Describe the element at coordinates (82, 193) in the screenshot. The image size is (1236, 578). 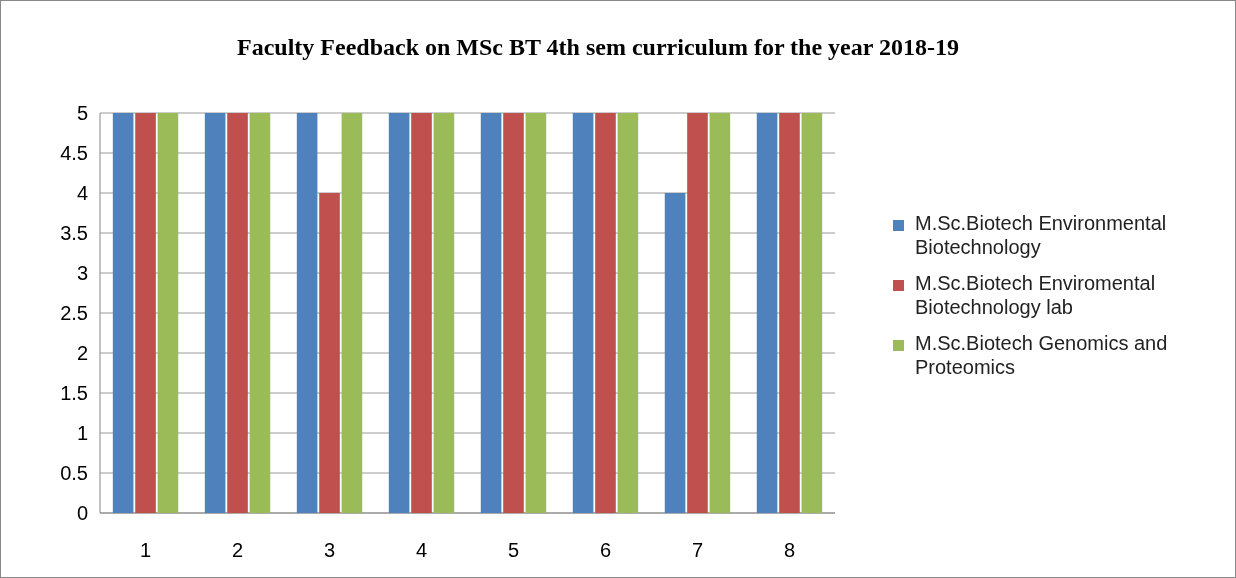
I see `y-tick-label: 4` at that location.